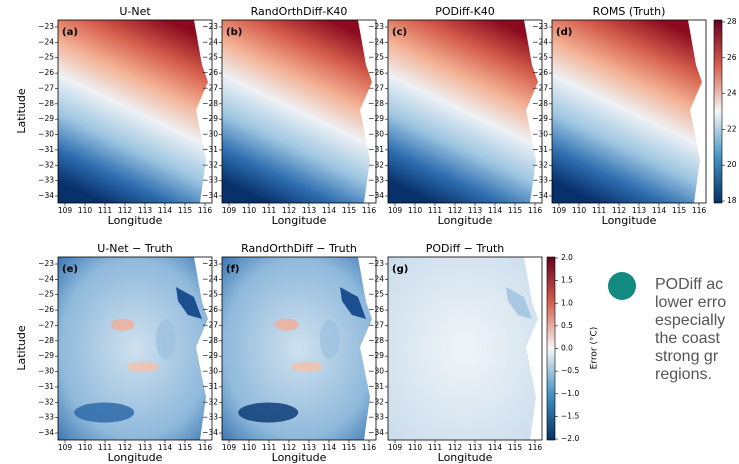 This screenshot has height=464, width=739. I want to click on panel-letter: (c), so click(399, 32).